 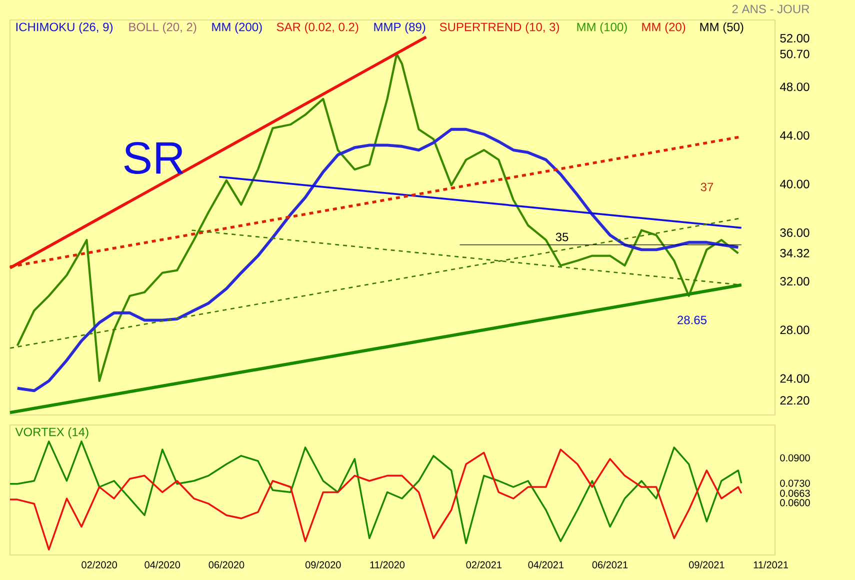 I want to click on chart-title: VORTEX (14), so click(x=51, y=433).